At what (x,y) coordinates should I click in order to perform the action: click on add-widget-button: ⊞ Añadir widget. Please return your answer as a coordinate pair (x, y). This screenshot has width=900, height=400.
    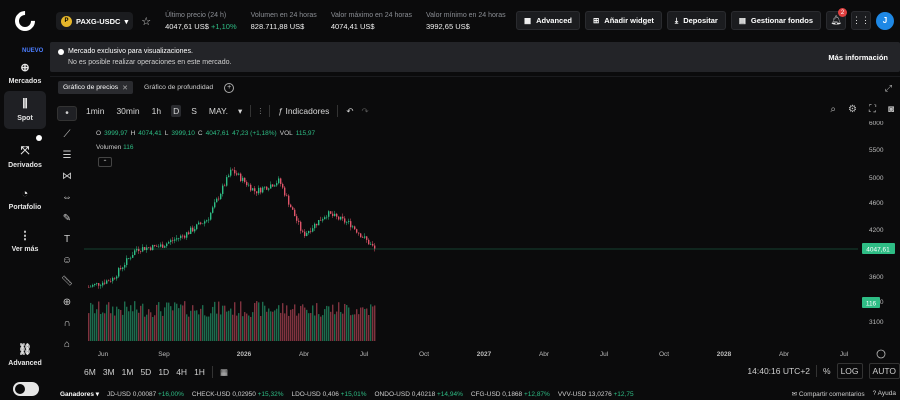
    Looking at the image, I should click on (623, 20).